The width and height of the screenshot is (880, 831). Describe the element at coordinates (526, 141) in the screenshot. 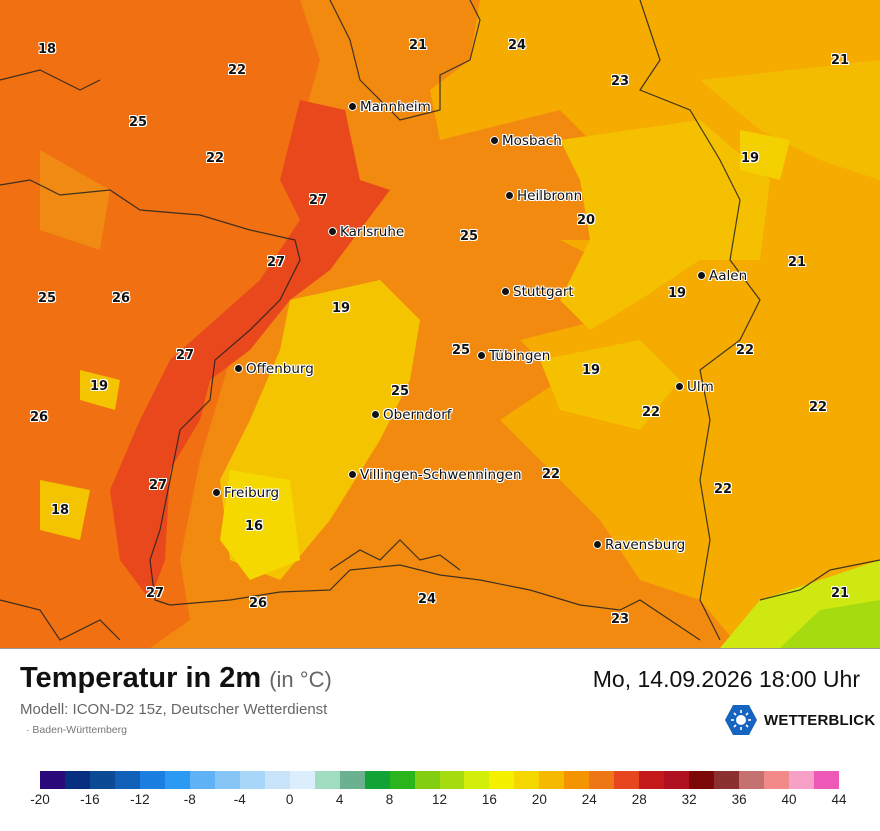

I see `city-label: Mosbach` at that location.